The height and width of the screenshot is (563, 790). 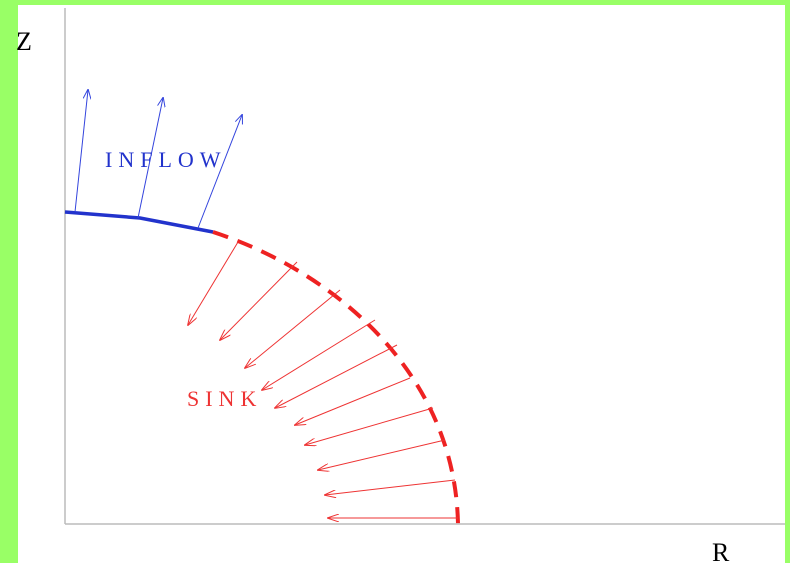 What do you see at coordinates (139, 222) in the screenshot?
I see `inflow-boundary` at bounding box center [139, 222].